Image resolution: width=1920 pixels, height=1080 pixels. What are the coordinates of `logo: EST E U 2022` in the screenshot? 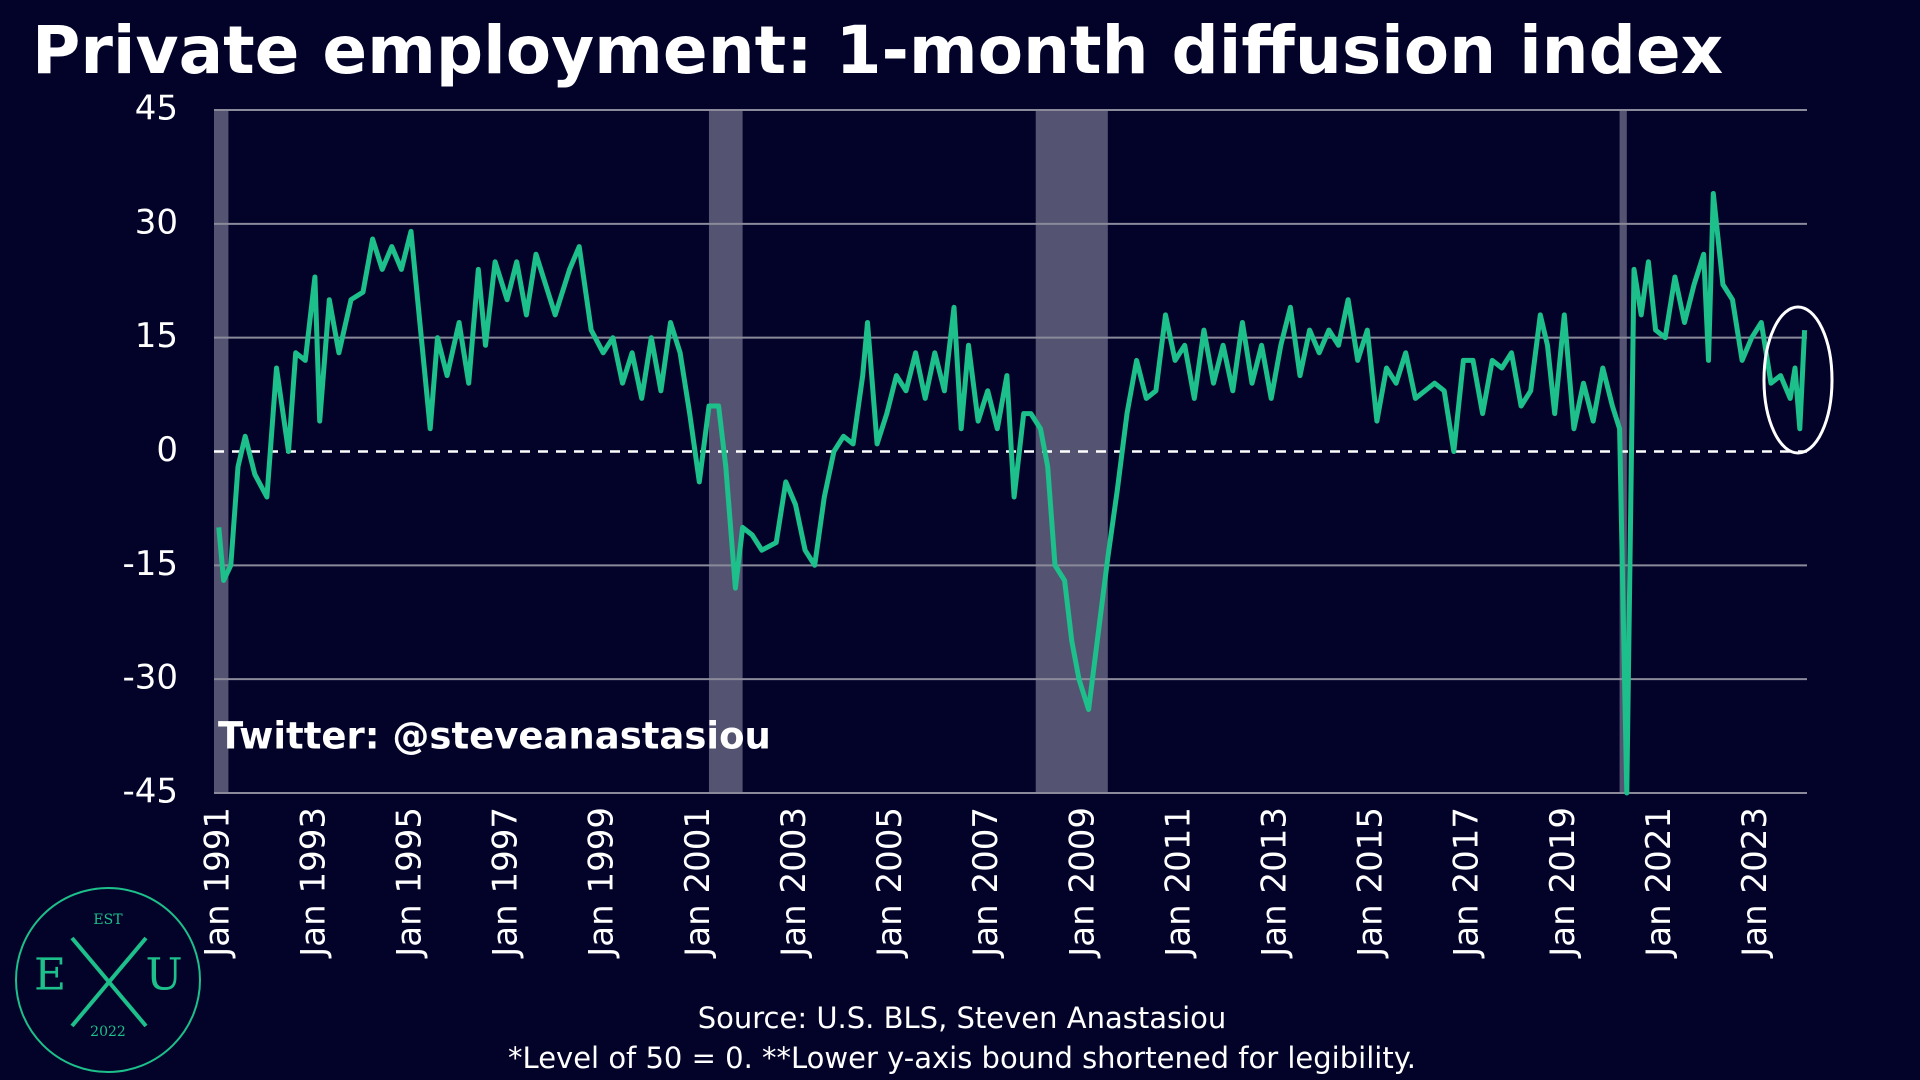 It's located at (108, 980).